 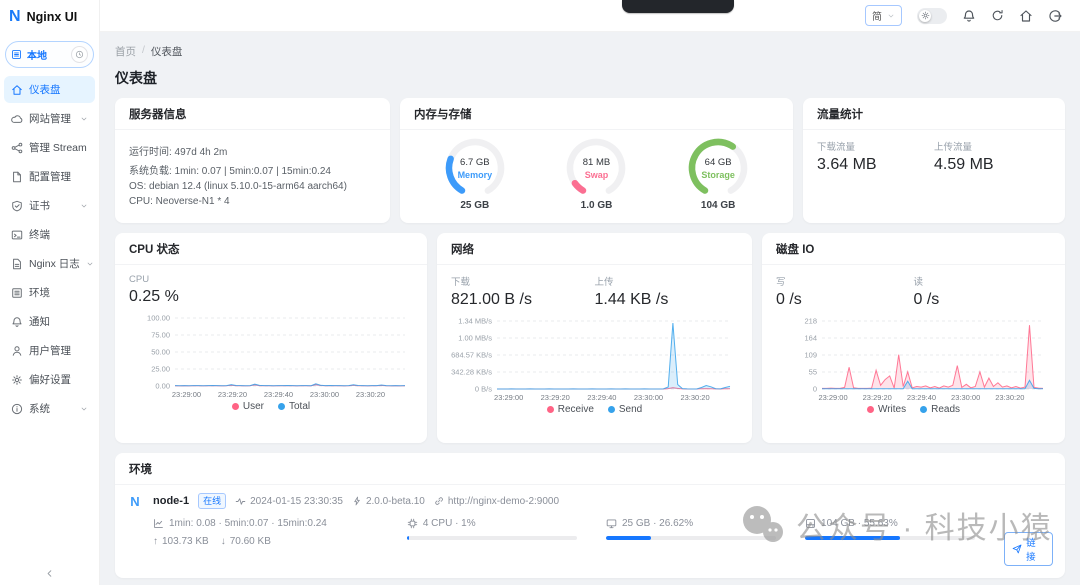 What do you see at coordinates (886, 409) in the screenshot?
I see `legend-item-writes: Writes` at bounding box center [886, 409].